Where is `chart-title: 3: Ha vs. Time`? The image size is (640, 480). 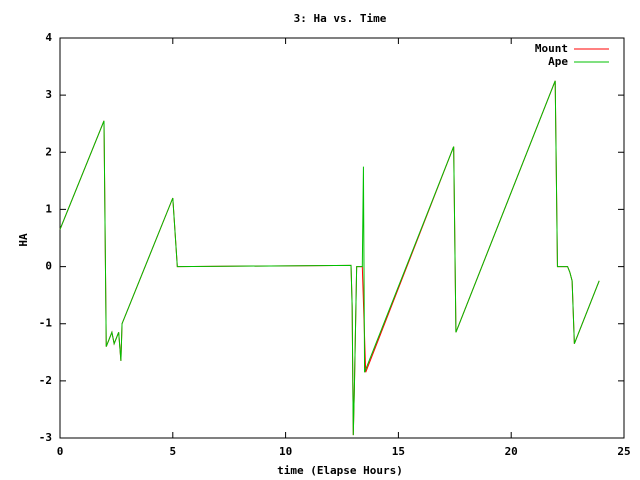 chart-title: 3: Ha vs. Time is located at coordinates (340, 18).